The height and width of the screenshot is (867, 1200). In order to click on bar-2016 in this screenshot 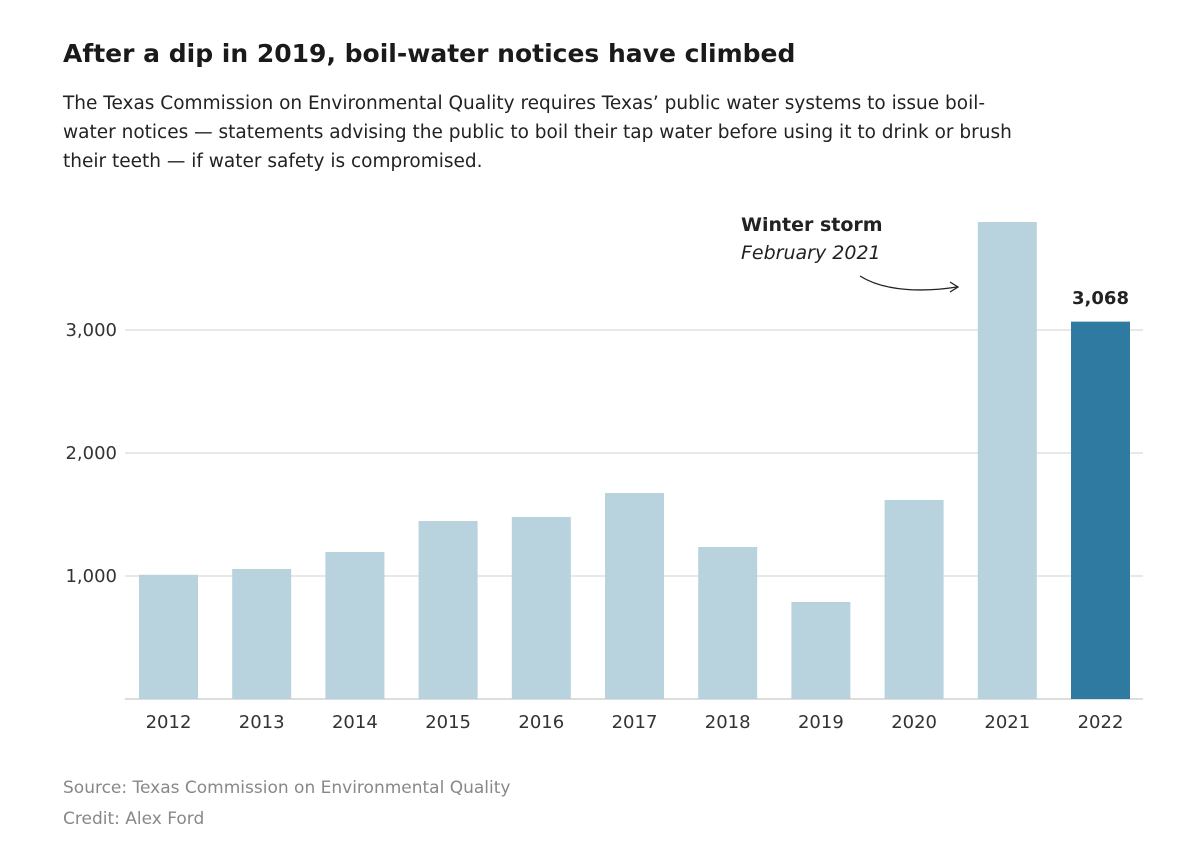, I will do `click(541, 607)`.